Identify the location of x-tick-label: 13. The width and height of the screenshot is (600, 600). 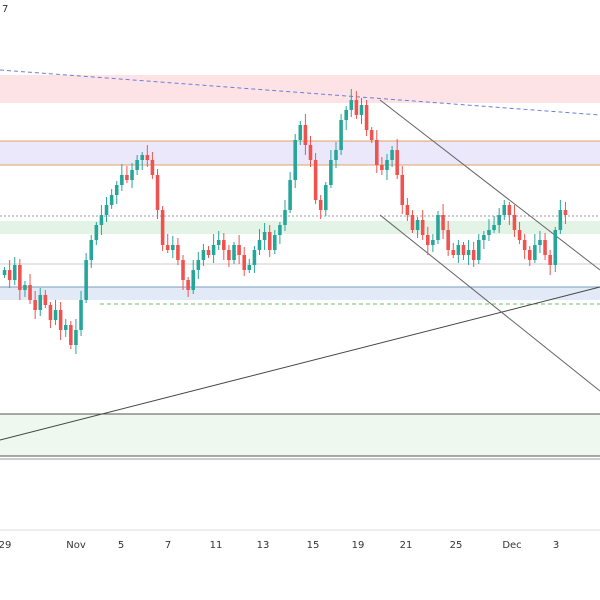
(263, 545).